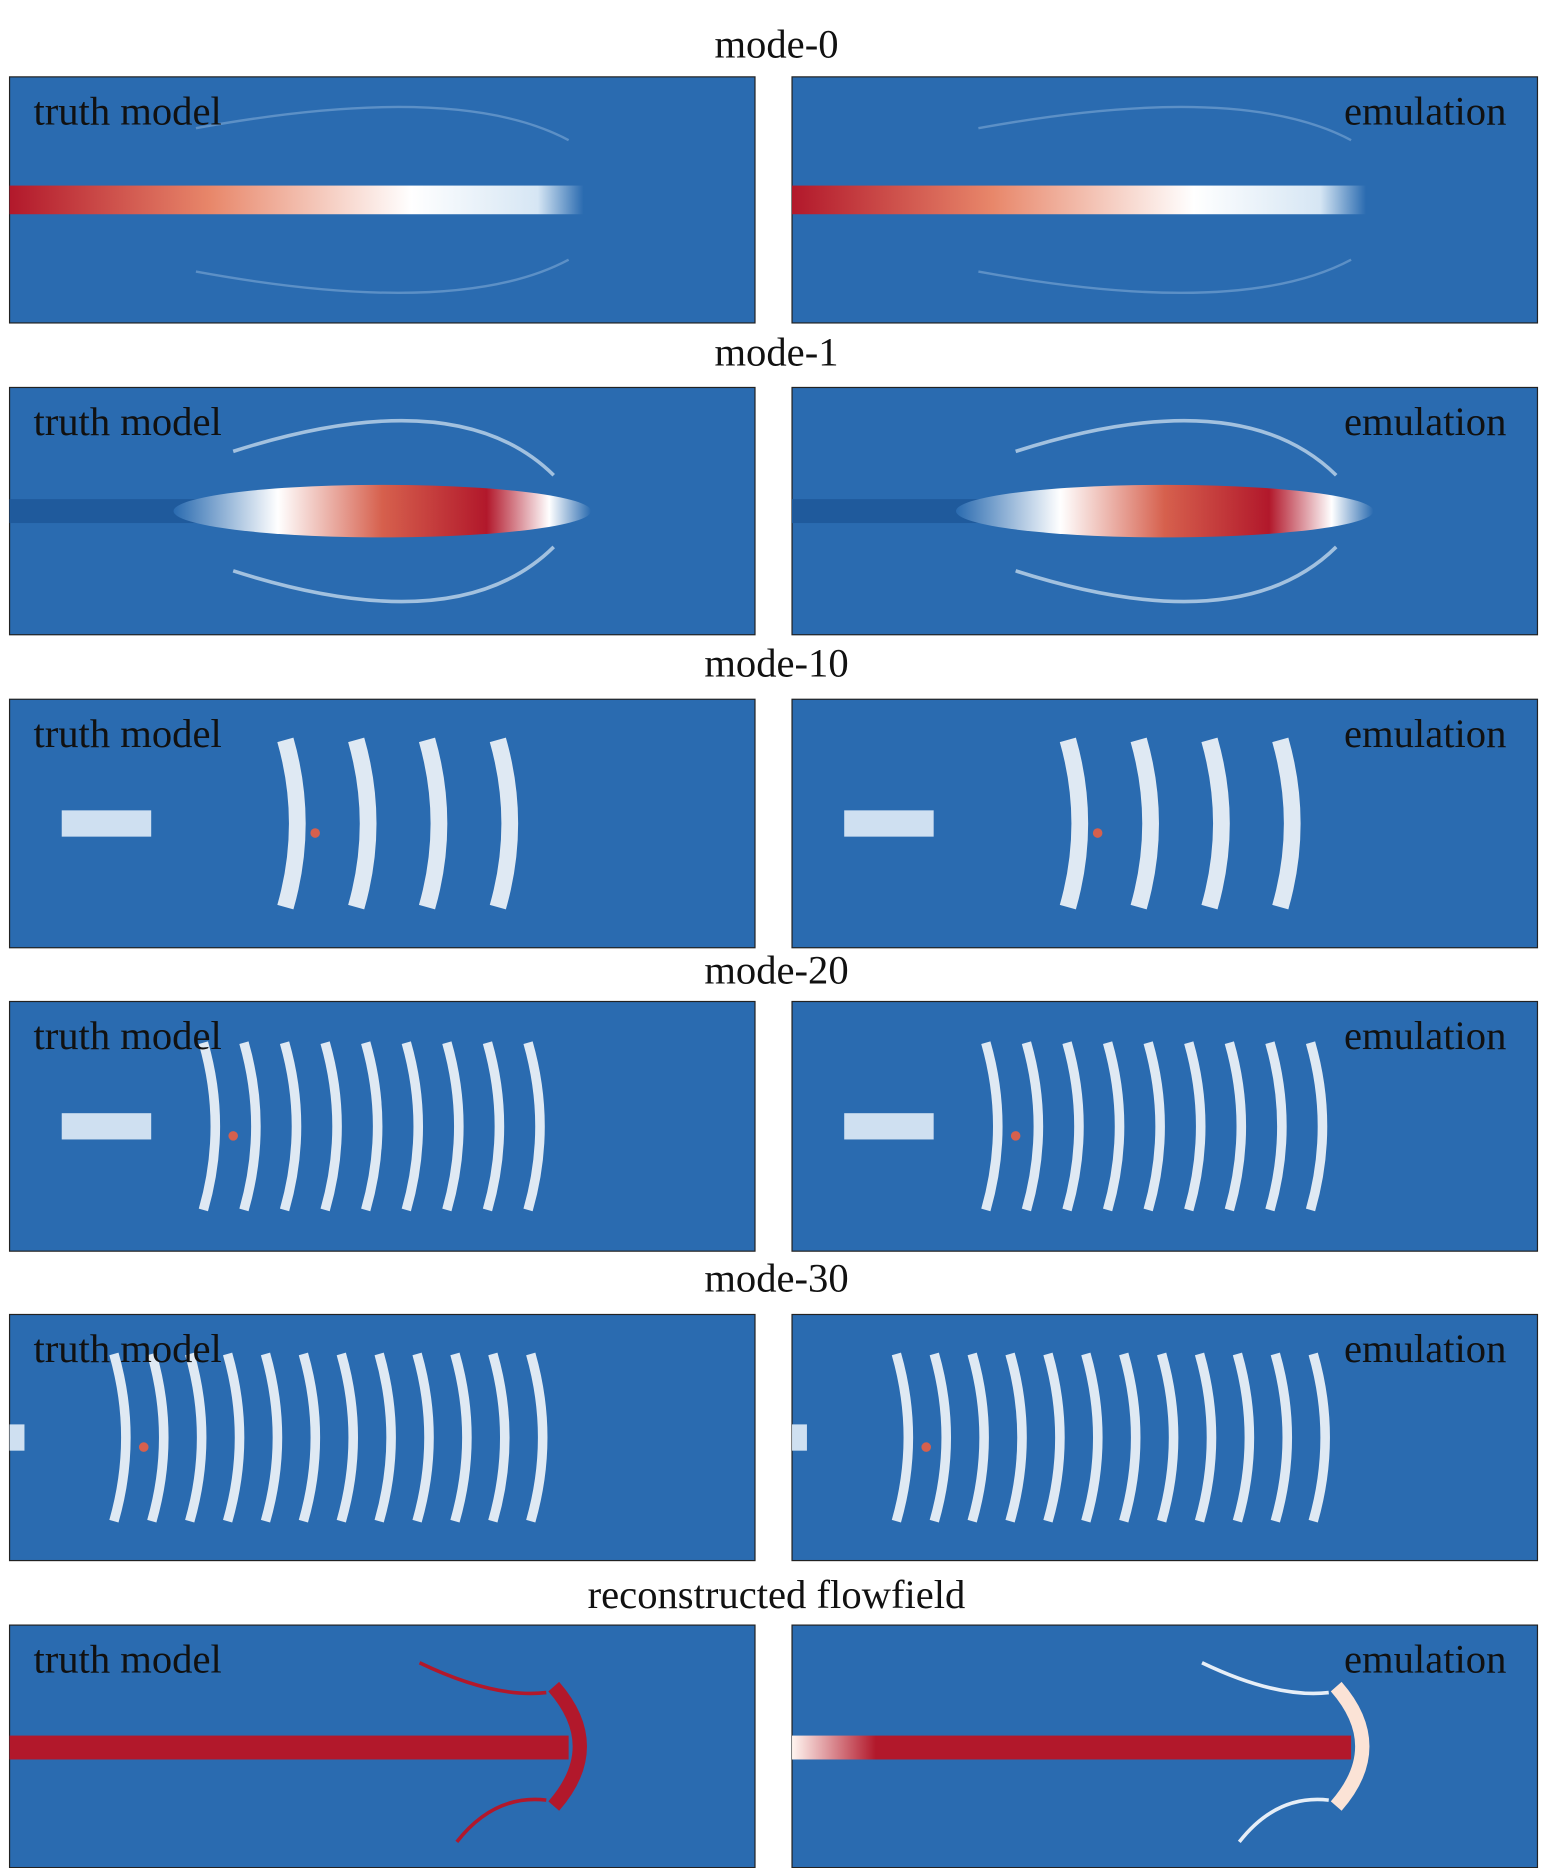 The height and width of the screenshot is (1868, 1553). I want to click on panel-title: mode-20, so click(776, 969).